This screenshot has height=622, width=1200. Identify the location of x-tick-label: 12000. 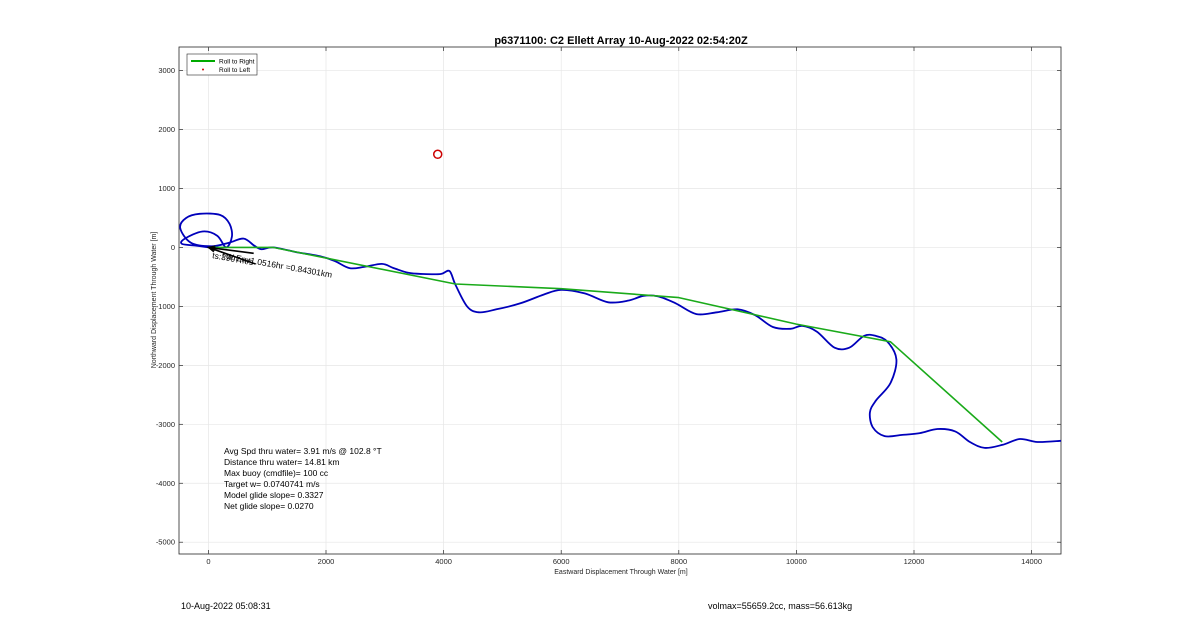
(914, 561).